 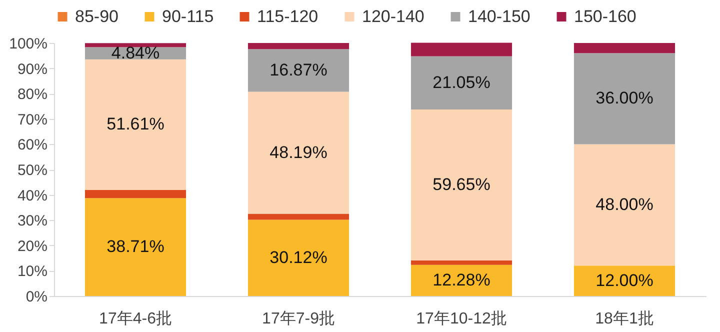 I want to click on legend-label: 140-150, so click(x=499, y=16).